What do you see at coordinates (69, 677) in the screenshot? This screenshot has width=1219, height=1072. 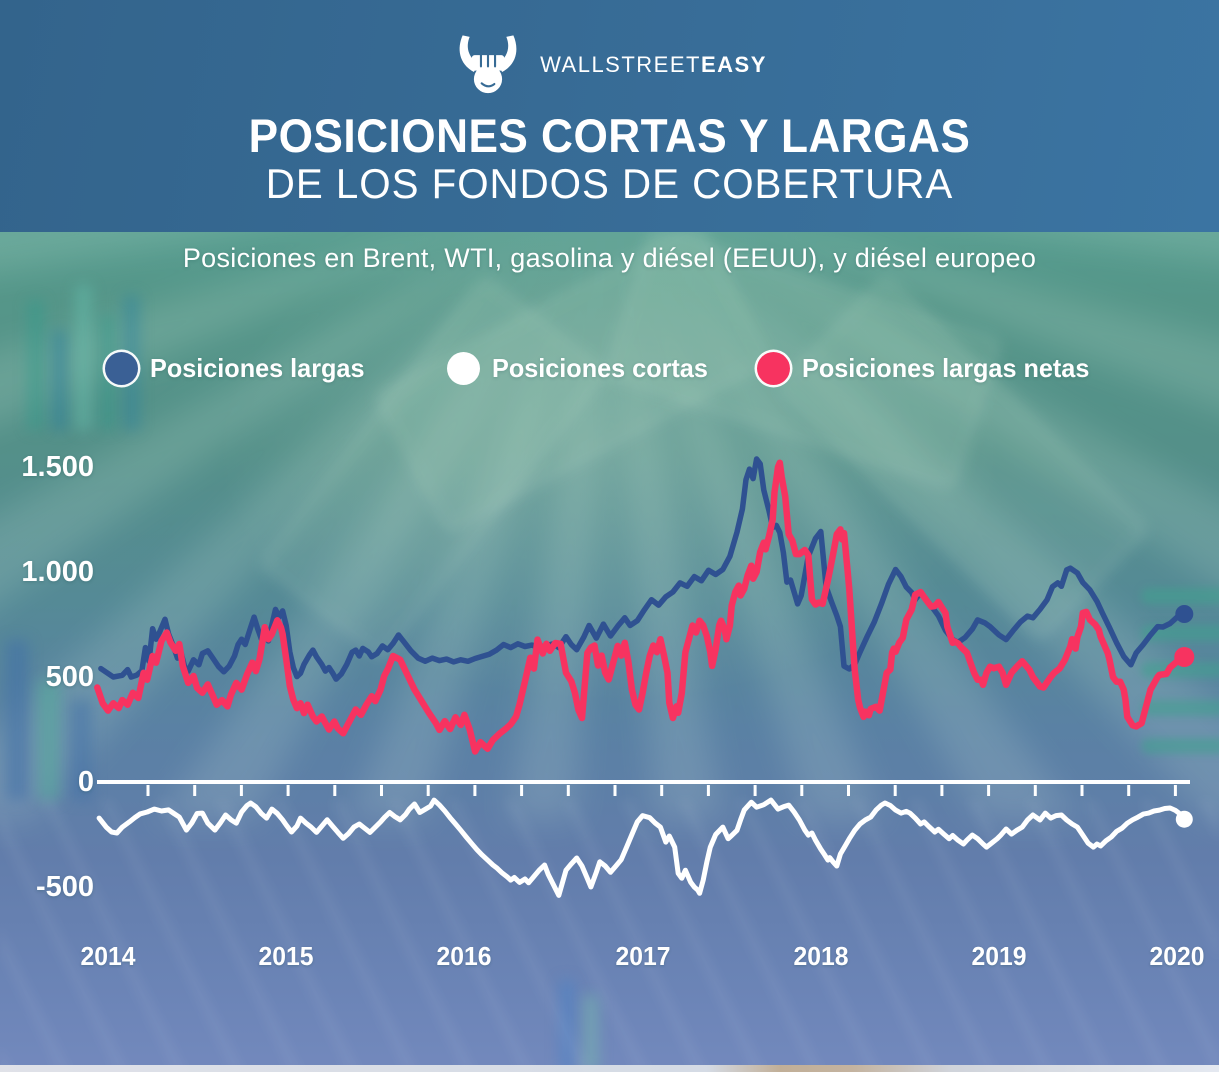 I see `y-axis-label: 500` at bounding box center [69, 677].